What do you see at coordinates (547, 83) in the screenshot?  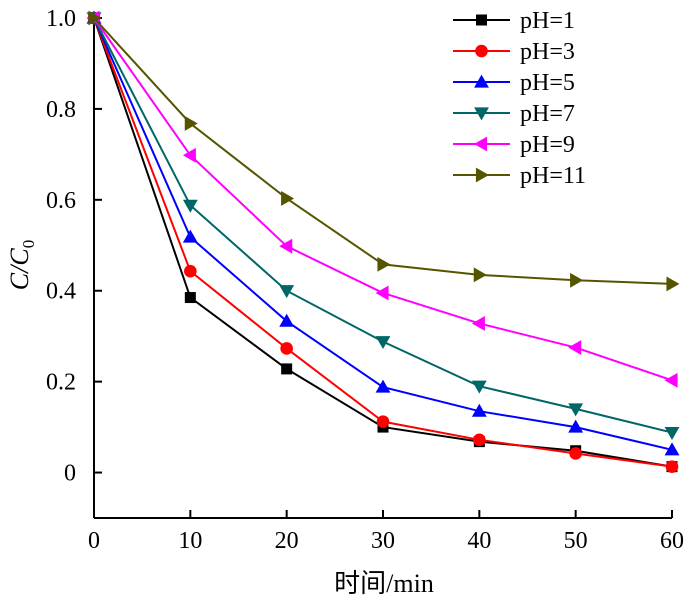 I see `legend-label: pH=5` at bounding box center [547, 83].